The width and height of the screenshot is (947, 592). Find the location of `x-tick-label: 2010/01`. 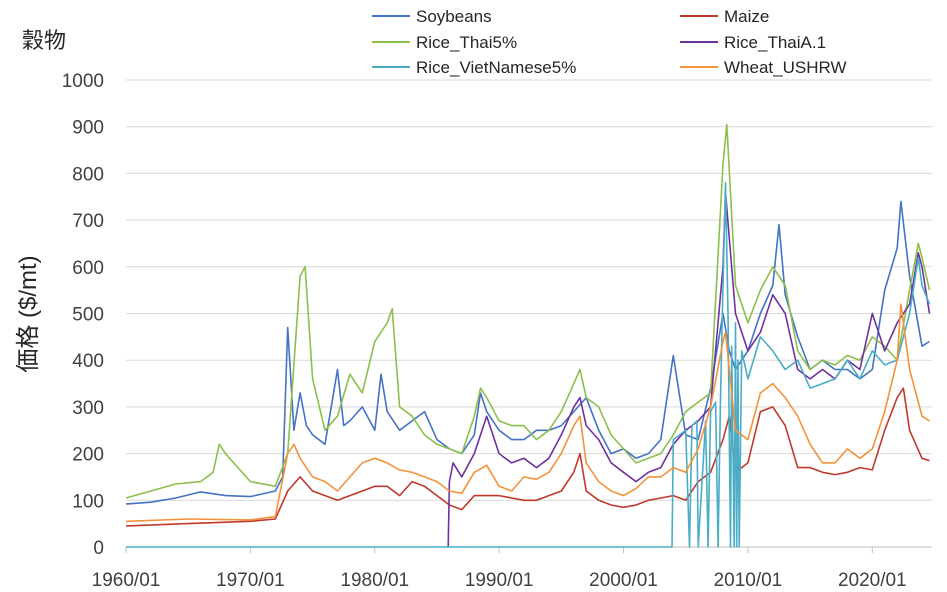

x-tick-label: 2010/01 is located at coordinates (748, 580).